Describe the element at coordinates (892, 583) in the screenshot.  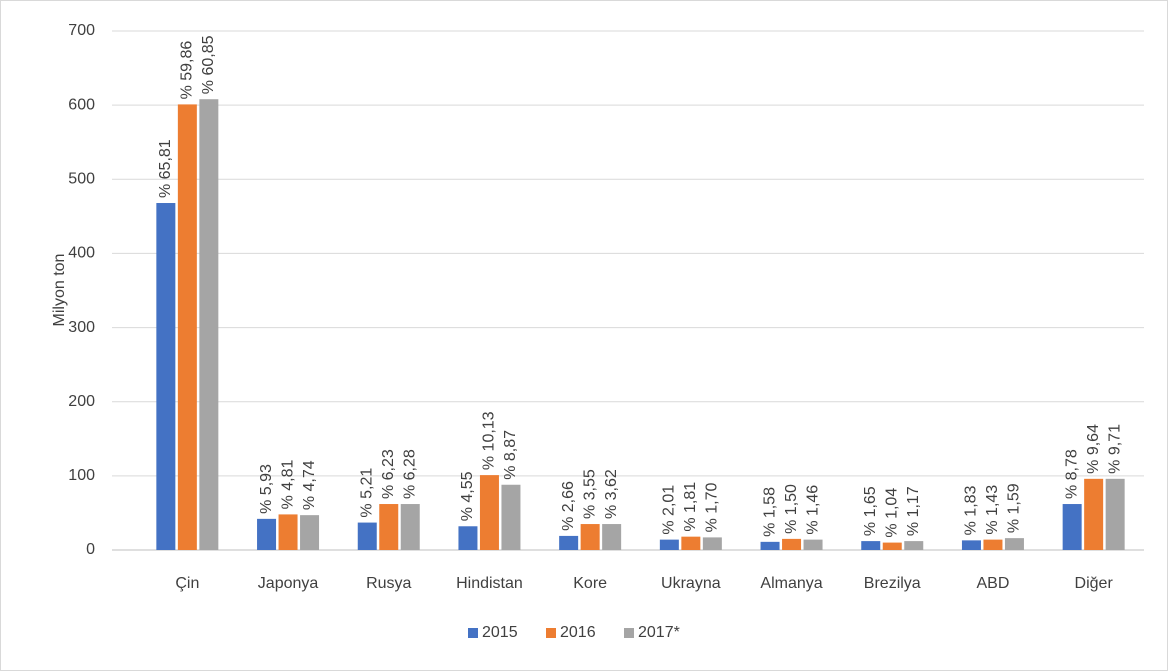
I see `x-tick-label: Brezilya` at that location.